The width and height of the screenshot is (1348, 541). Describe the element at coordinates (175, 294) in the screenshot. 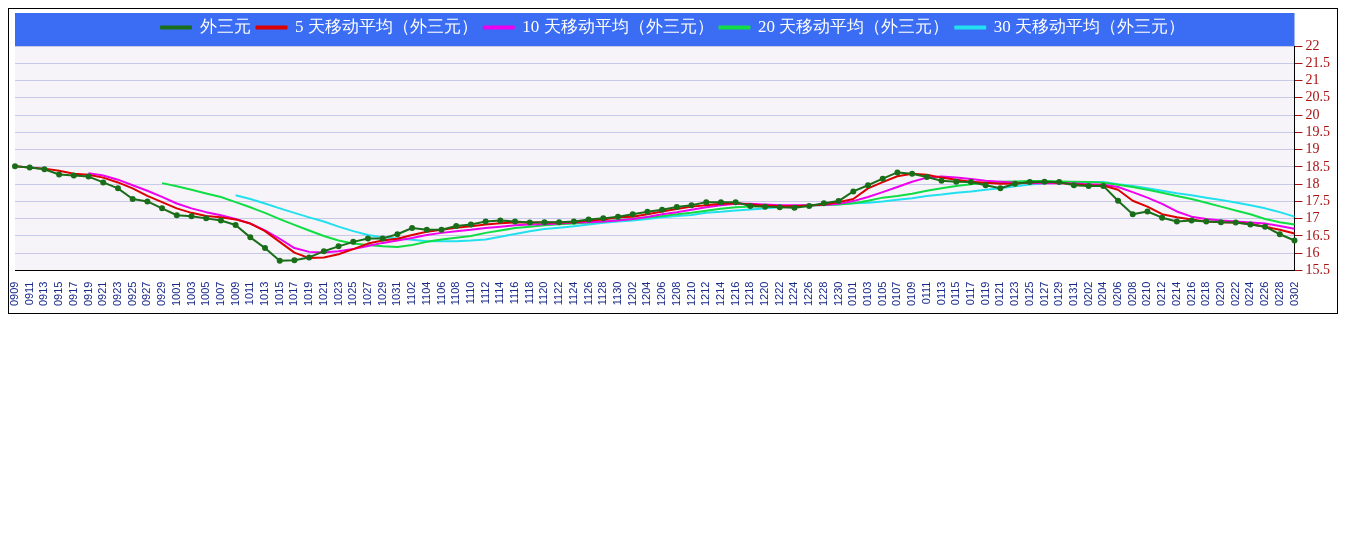

I see `x-tick-label: 1001` at that location.